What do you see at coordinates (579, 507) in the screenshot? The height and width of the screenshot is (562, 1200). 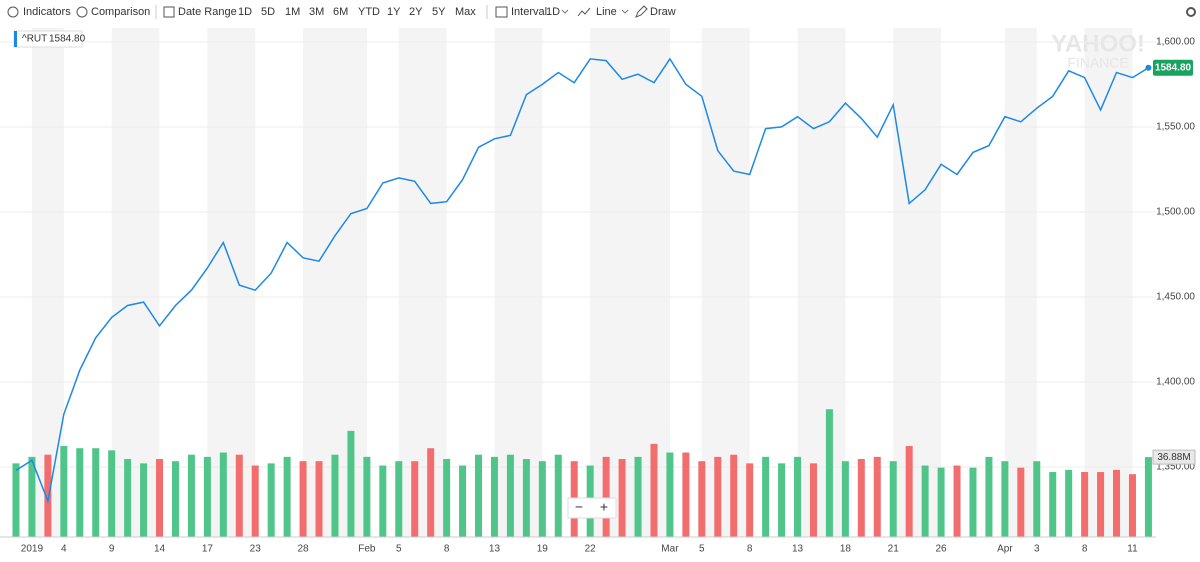 I see `zoom-out: −` at bounding box center [579, 507].